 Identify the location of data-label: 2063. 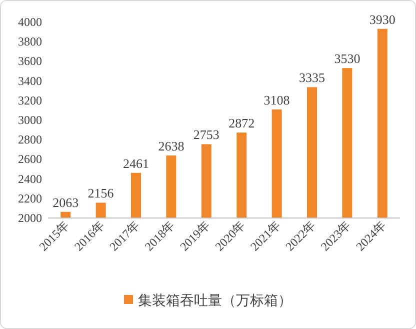
(65, 202).